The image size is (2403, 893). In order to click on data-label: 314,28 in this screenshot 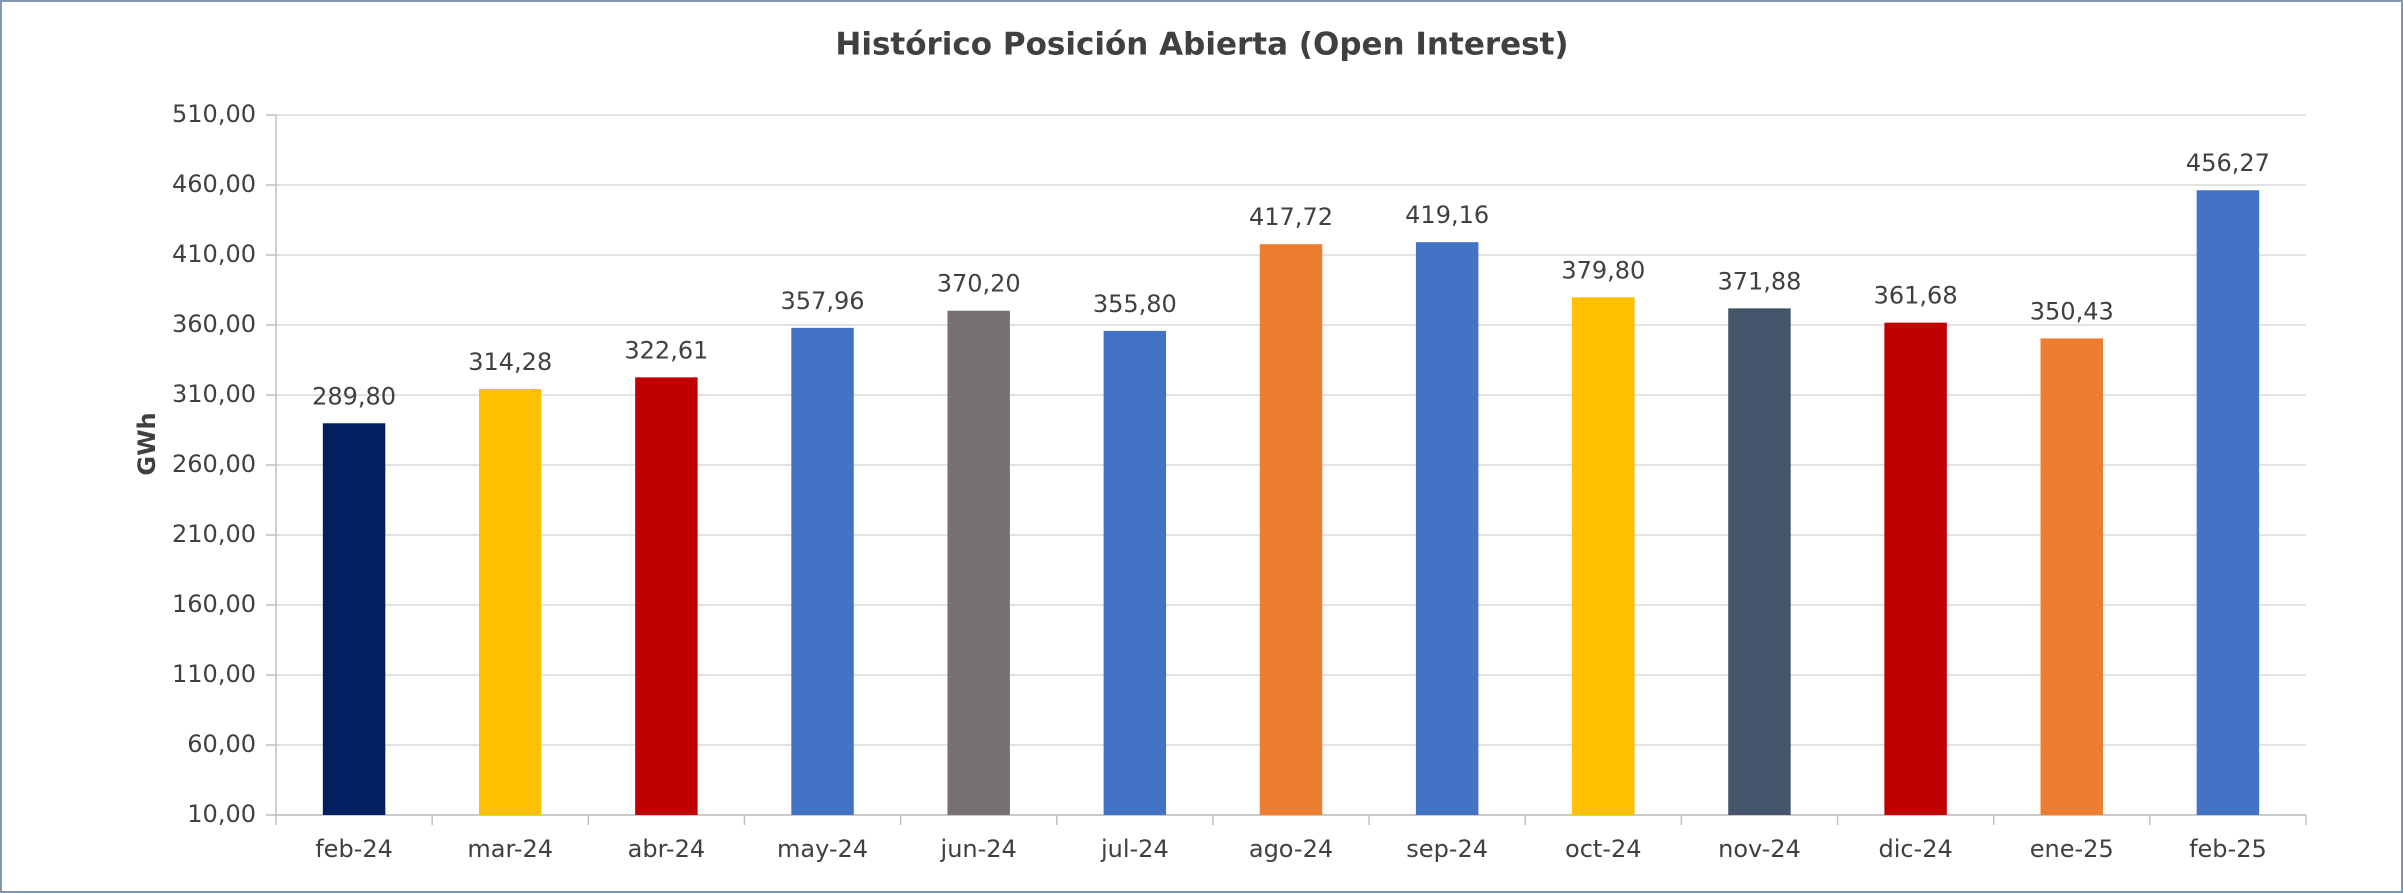, I will do `click(510, 362)`.